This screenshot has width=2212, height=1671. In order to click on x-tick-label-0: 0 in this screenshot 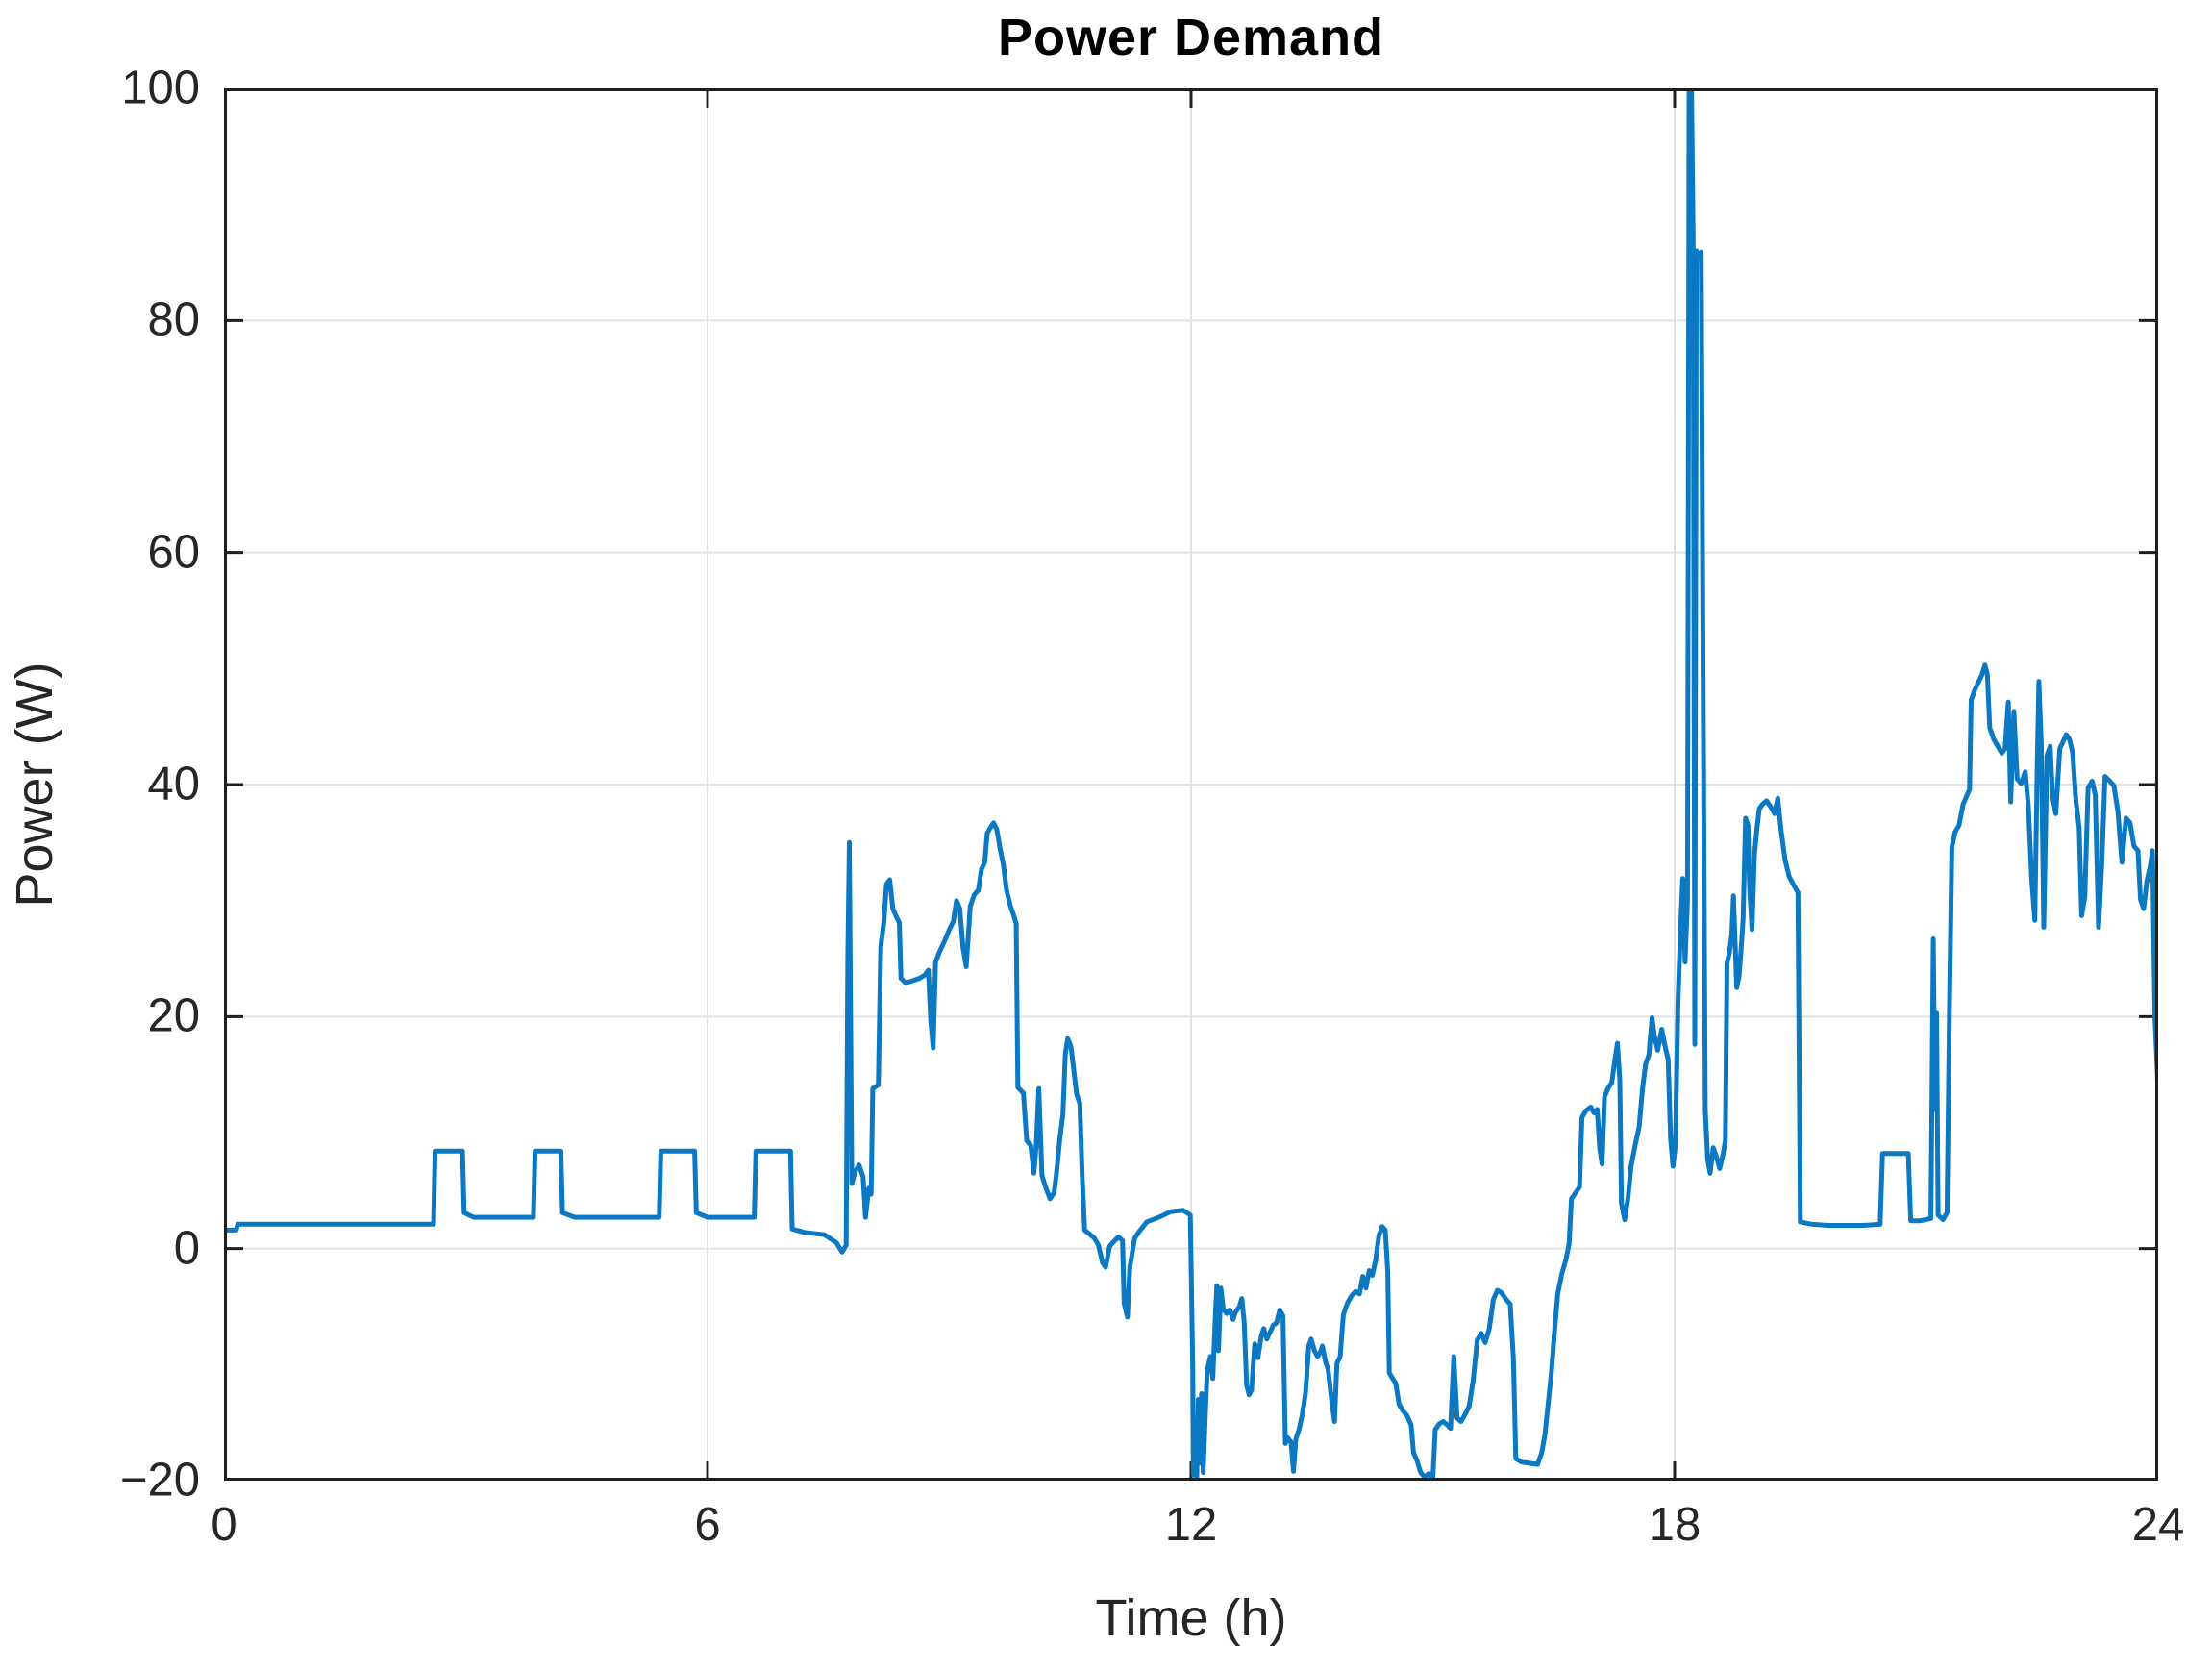, I will do `click(224, 1525)`.